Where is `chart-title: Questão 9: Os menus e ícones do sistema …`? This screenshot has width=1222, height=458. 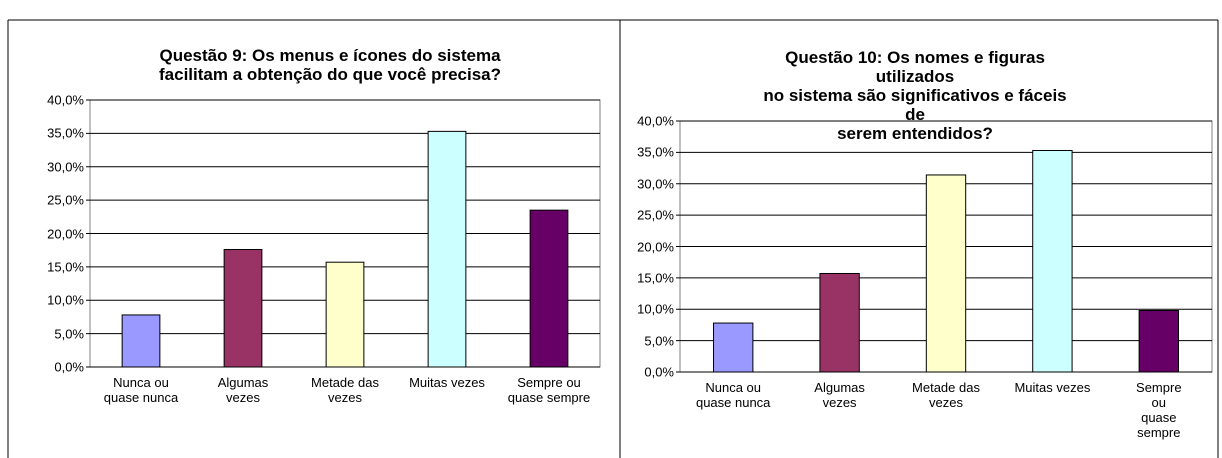
chart-title: Questão 9: Os menus e ícones do sistema … is located at coordinates (330, 65).